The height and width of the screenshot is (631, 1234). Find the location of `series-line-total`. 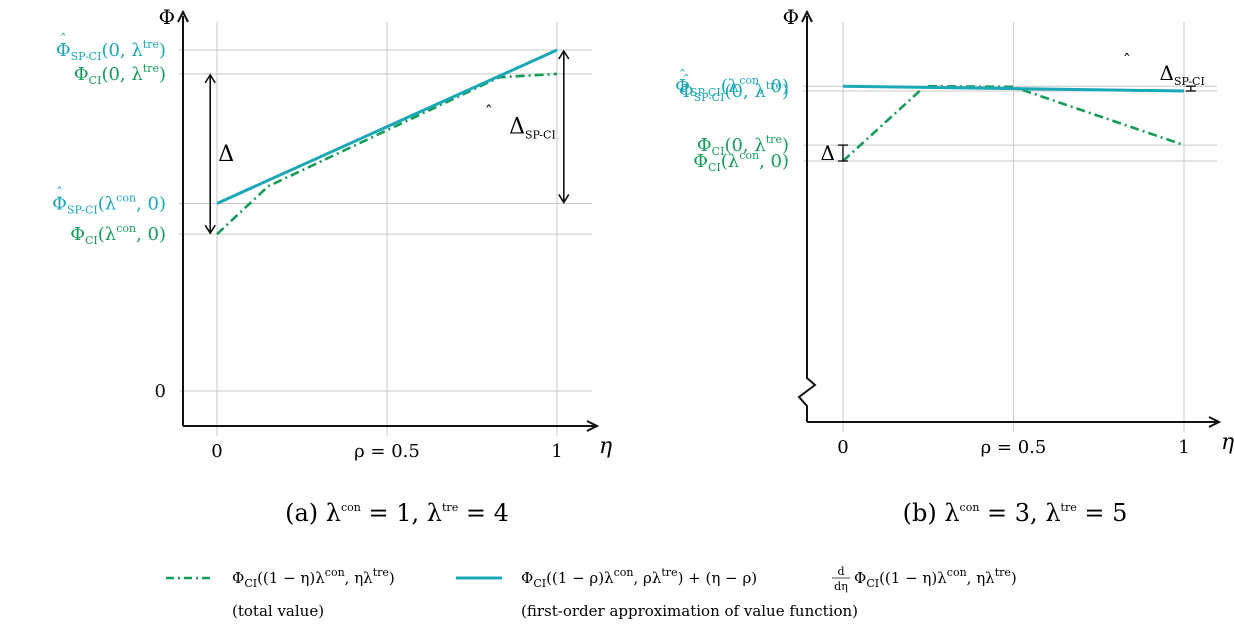

series-line-total is located at coordinates (387, 154).